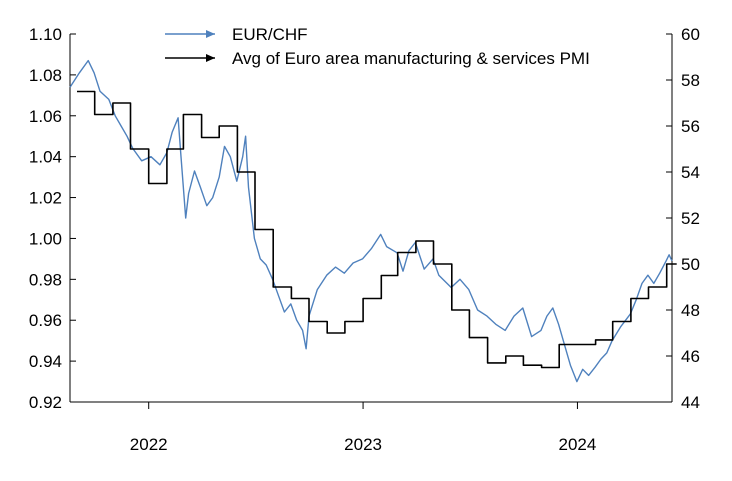 This screenshot has height=481, width=732. Describe the element at coordinates (578, 444) in the screenshot. I see `x-tick-label: 2024` at that location.